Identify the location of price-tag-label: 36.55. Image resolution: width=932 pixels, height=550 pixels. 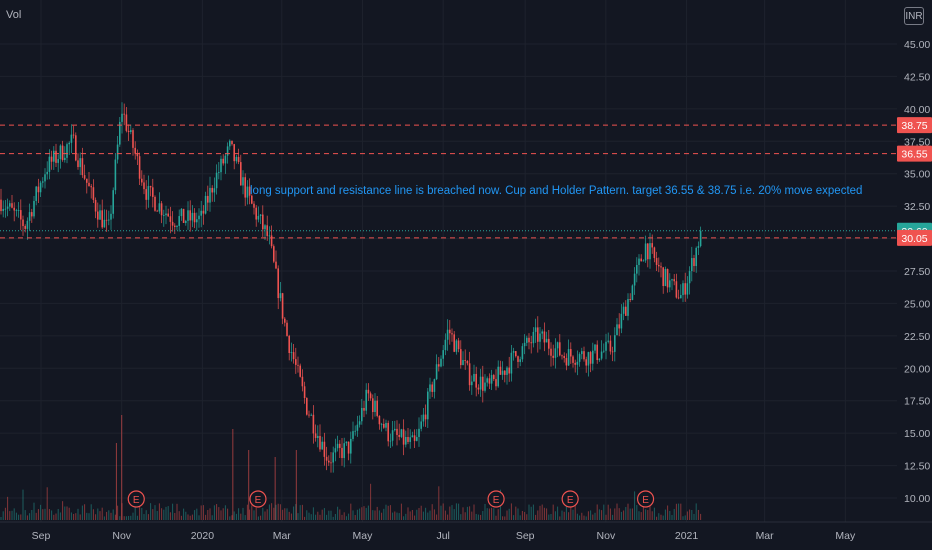
(914, 155).